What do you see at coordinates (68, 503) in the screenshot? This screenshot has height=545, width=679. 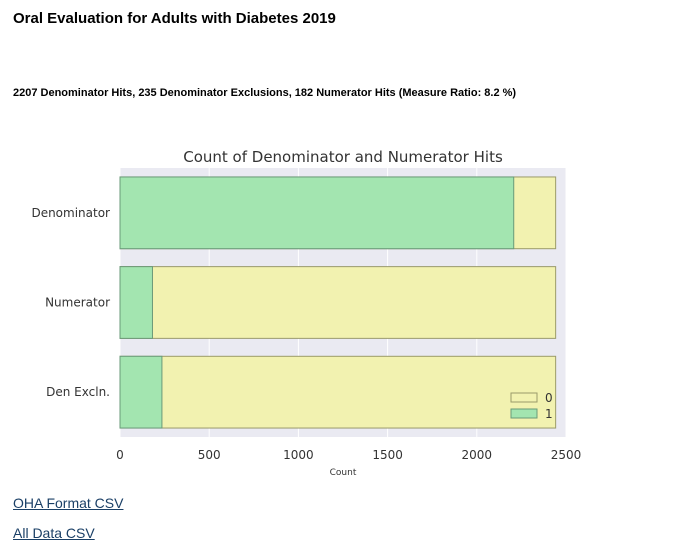 I see `oha-format-csv-link: OHA Format CSV` at bounding box center [68, 503].